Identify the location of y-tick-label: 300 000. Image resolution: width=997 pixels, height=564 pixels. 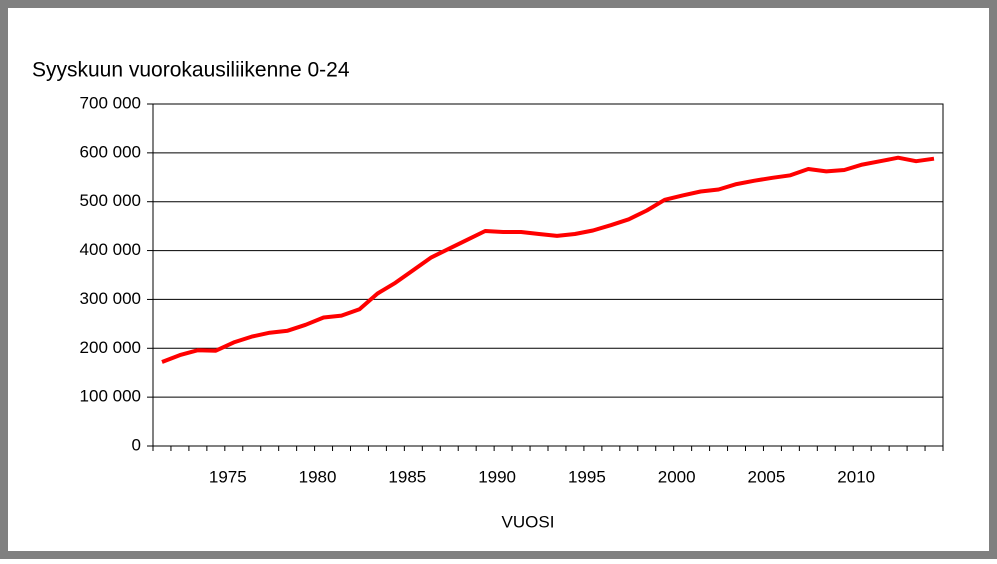
(110, 298).